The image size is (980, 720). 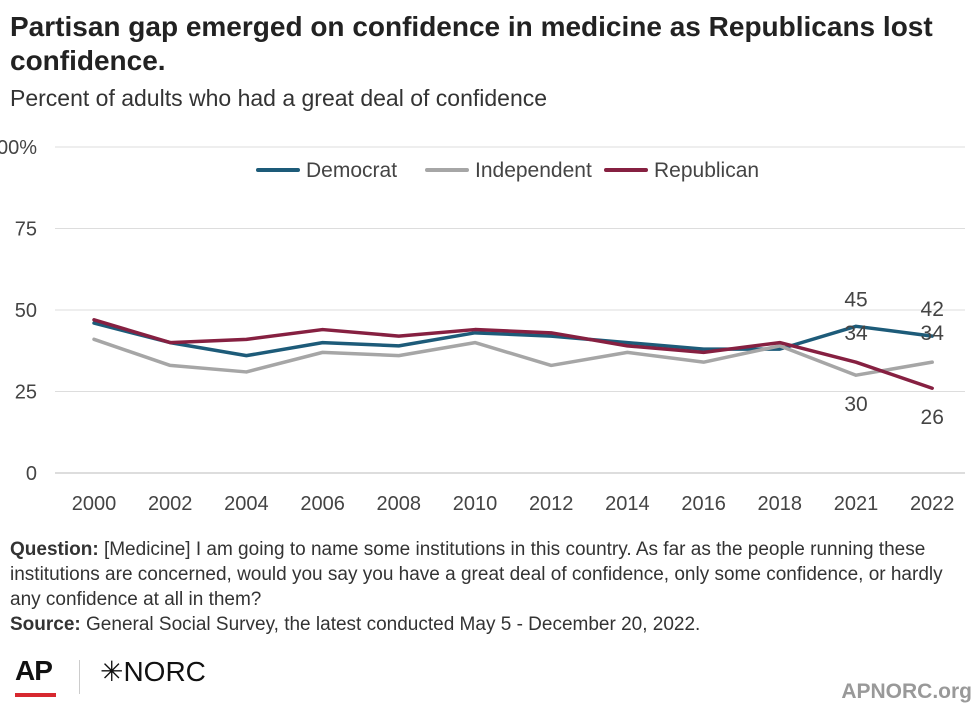 I want to click on x-tick-label: 2000, so click(x=94, y=504).